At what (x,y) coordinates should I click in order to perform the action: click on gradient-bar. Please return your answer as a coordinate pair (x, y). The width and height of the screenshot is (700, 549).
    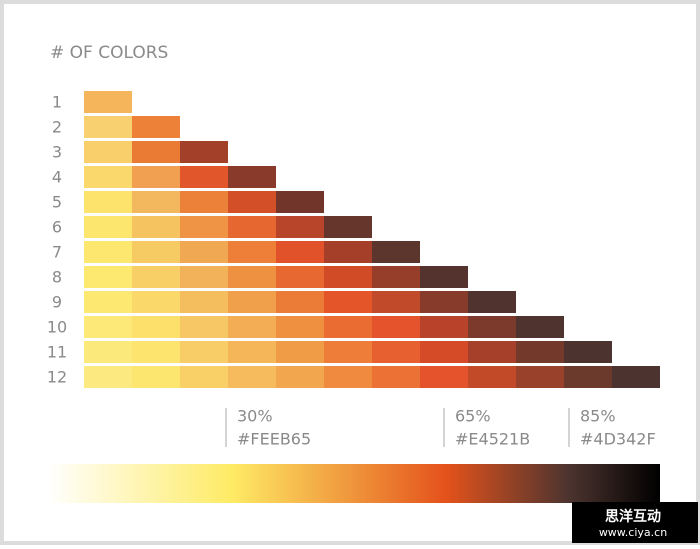
    Looking at the image, I should click on (354, 483).